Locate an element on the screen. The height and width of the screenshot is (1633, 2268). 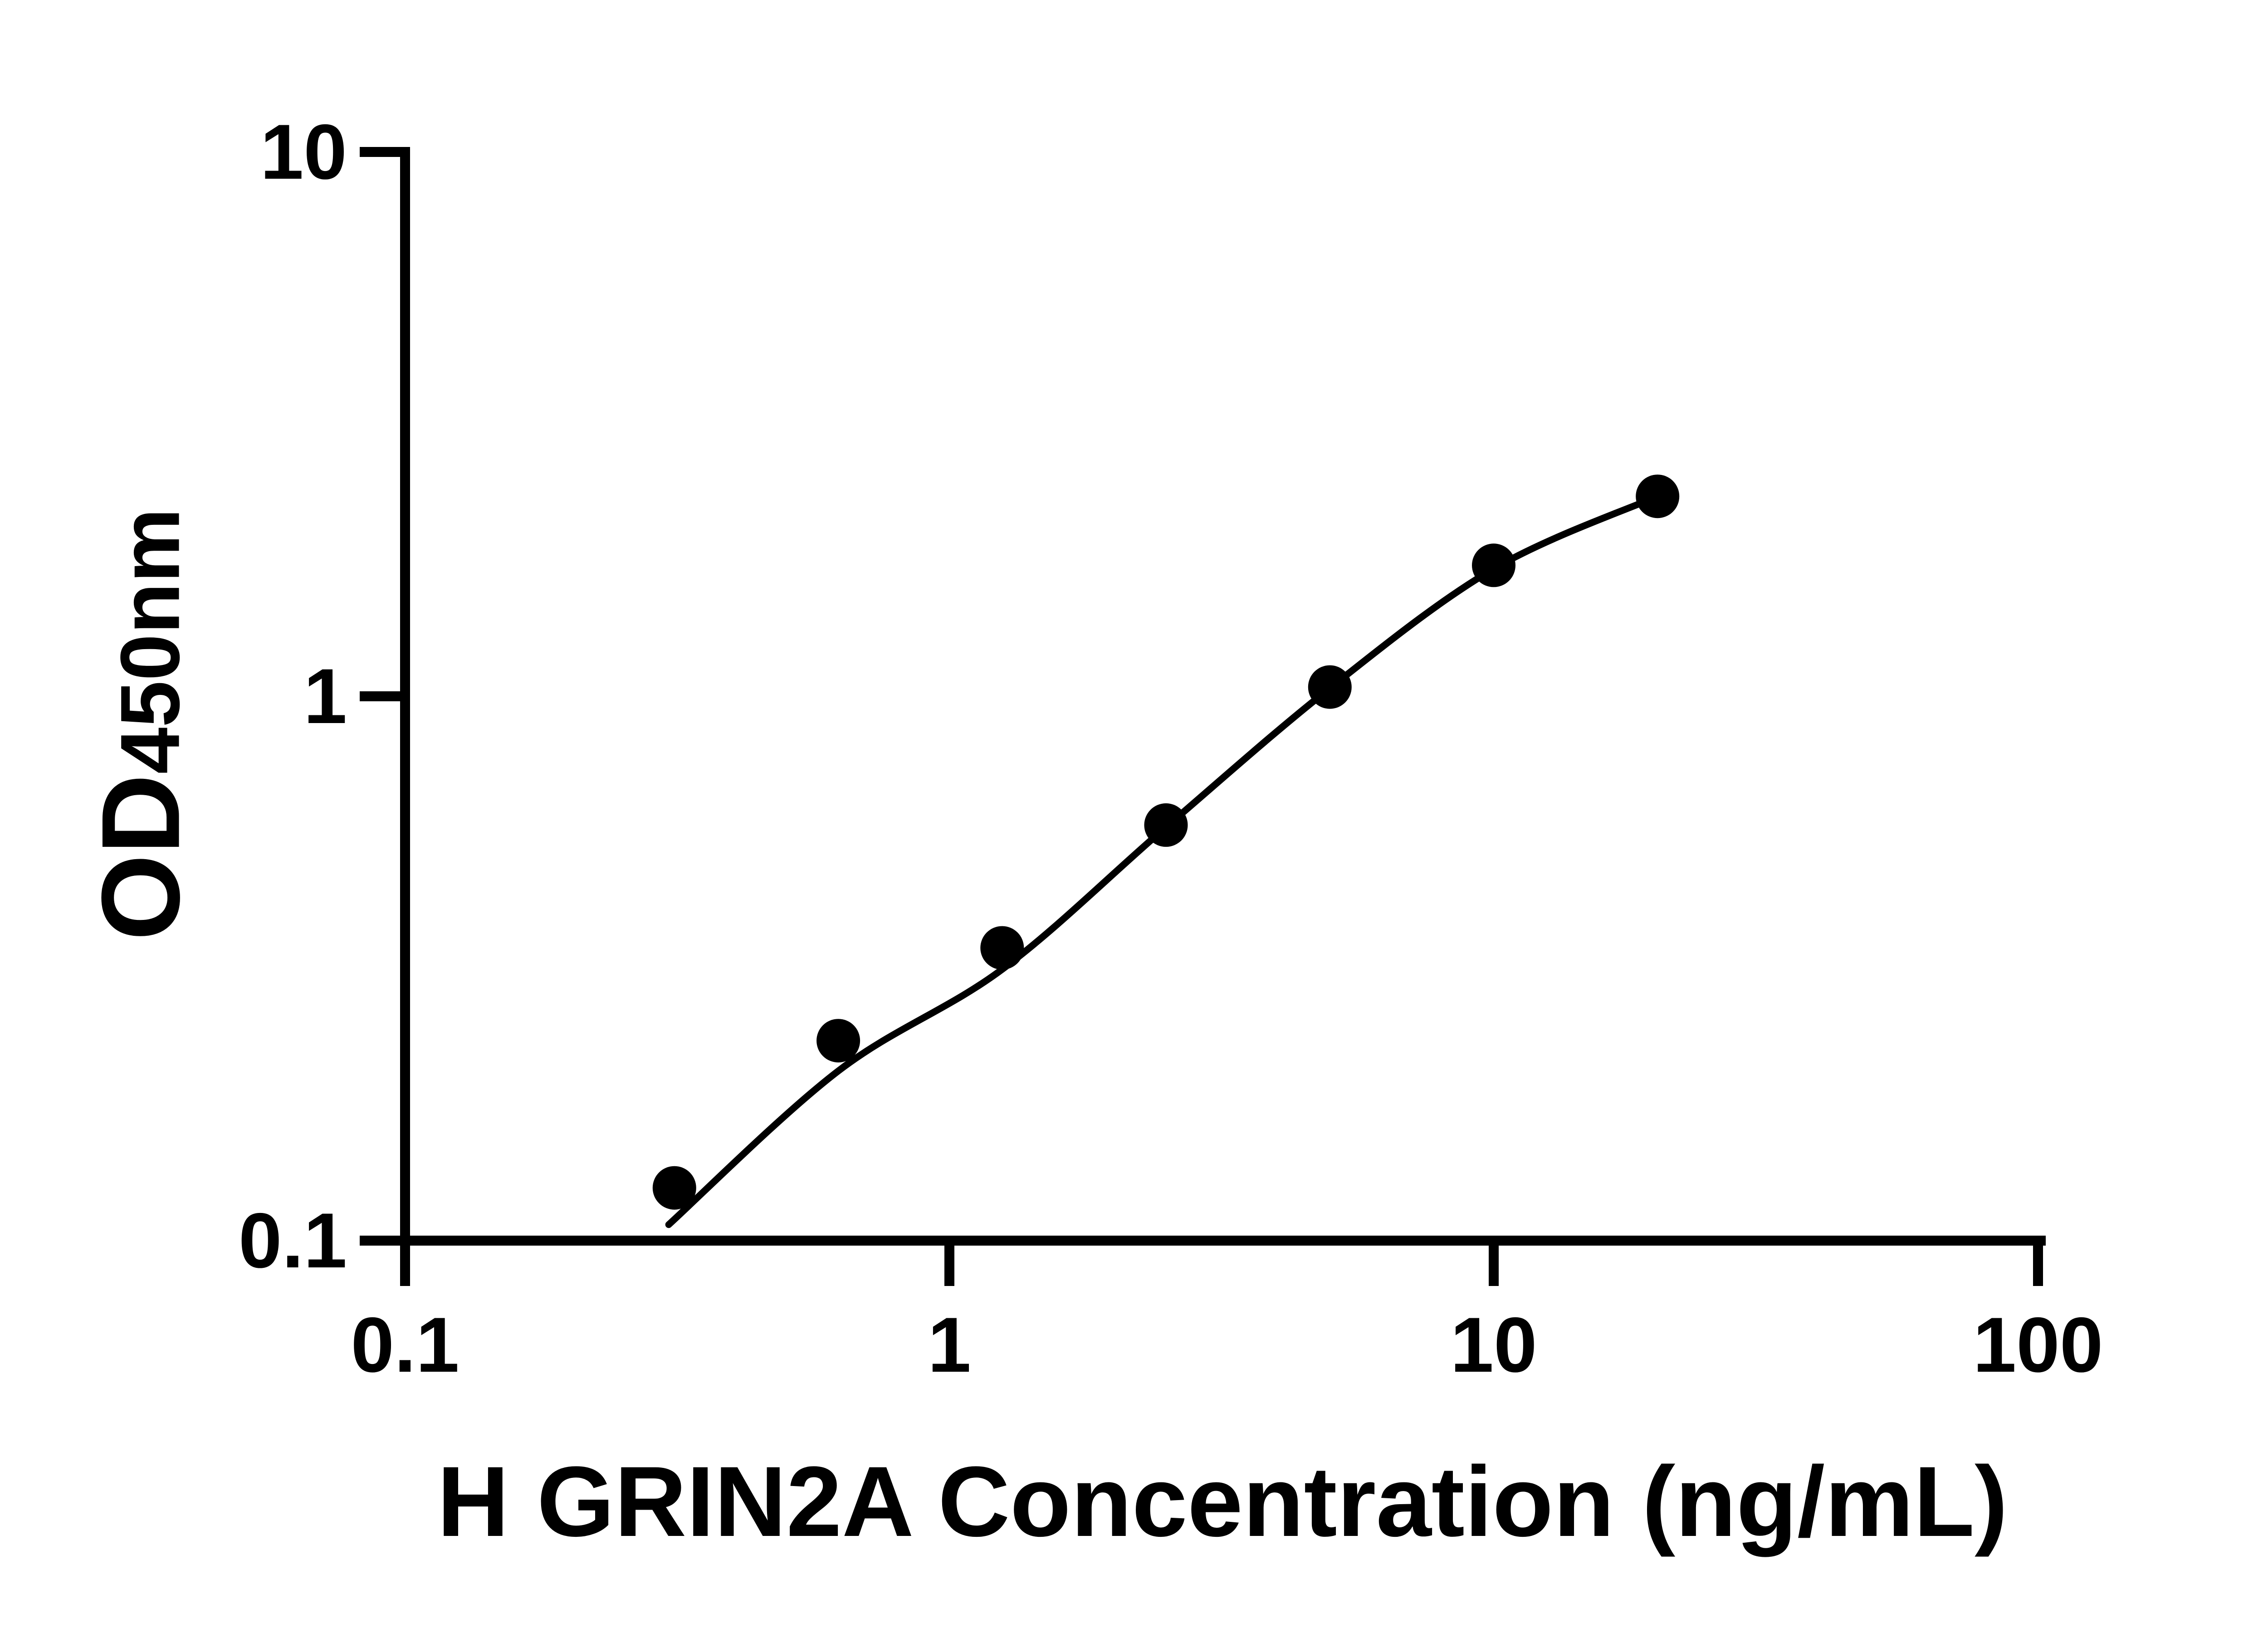
x-tick-label: 1 is located at coordinates (950, 1345).